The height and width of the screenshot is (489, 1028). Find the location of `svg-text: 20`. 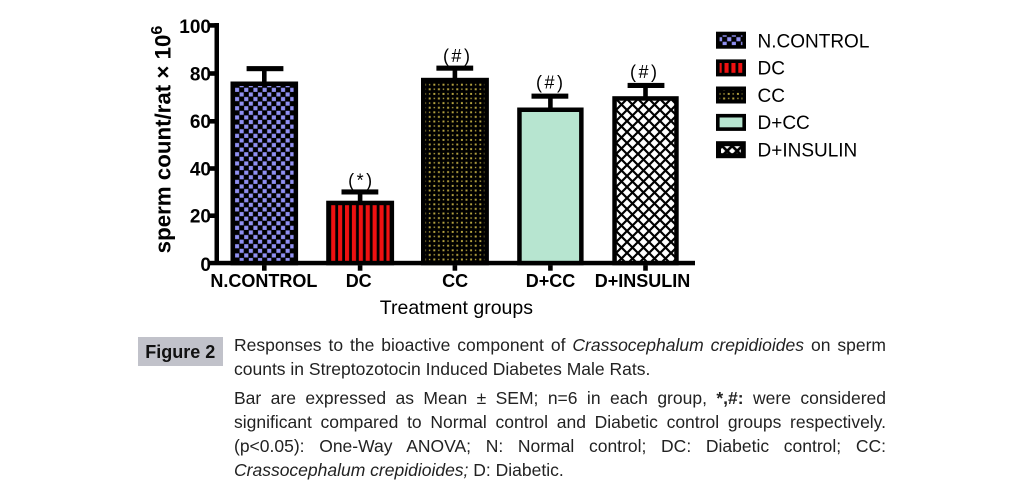

svg-text: 20 is located at coordinates (200, 217).